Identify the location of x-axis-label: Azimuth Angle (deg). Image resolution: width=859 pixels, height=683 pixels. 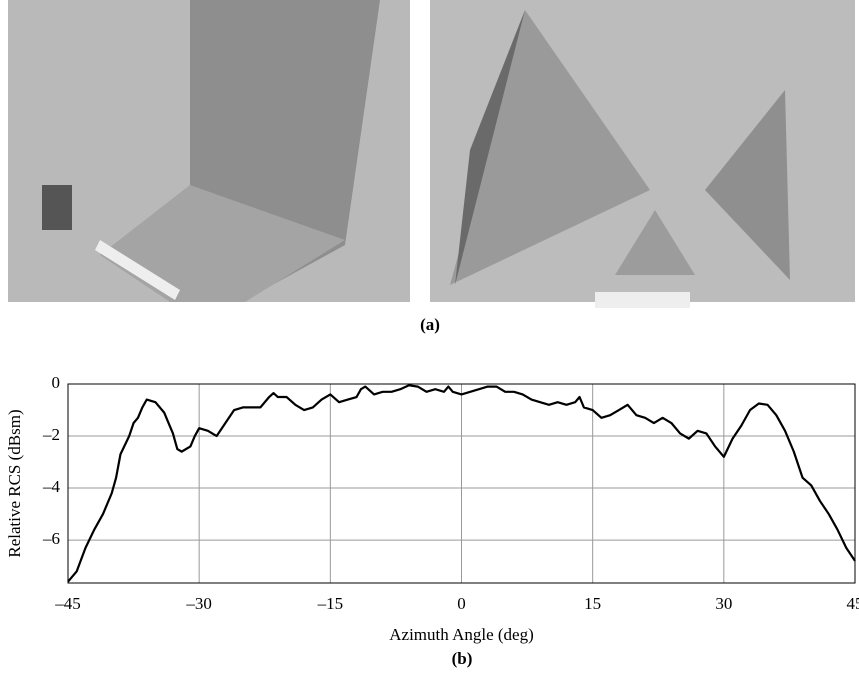
(461, 634).